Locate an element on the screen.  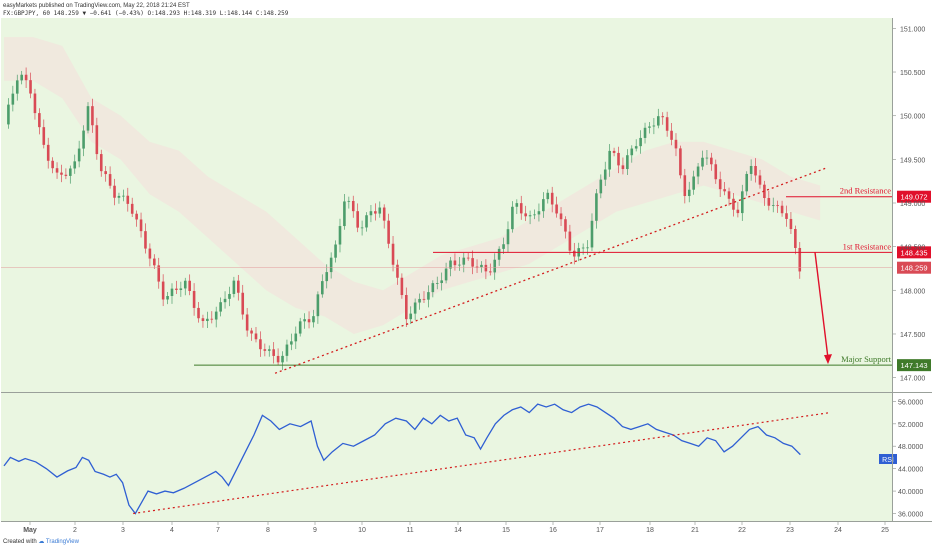
price-tag-label: 149.072 is located at coordinates (913, 197).